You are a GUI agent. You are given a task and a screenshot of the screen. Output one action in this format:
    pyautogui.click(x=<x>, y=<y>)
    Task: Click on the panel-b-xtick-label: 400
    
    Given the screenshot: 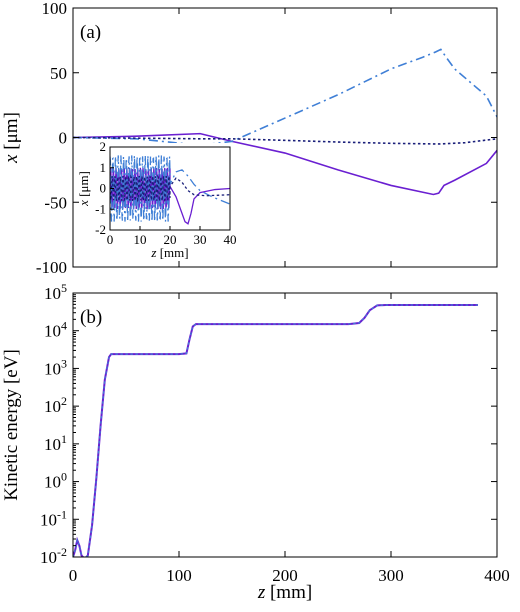 What is the action you would take?
    pyautogui.click(x=497, y=575)
    